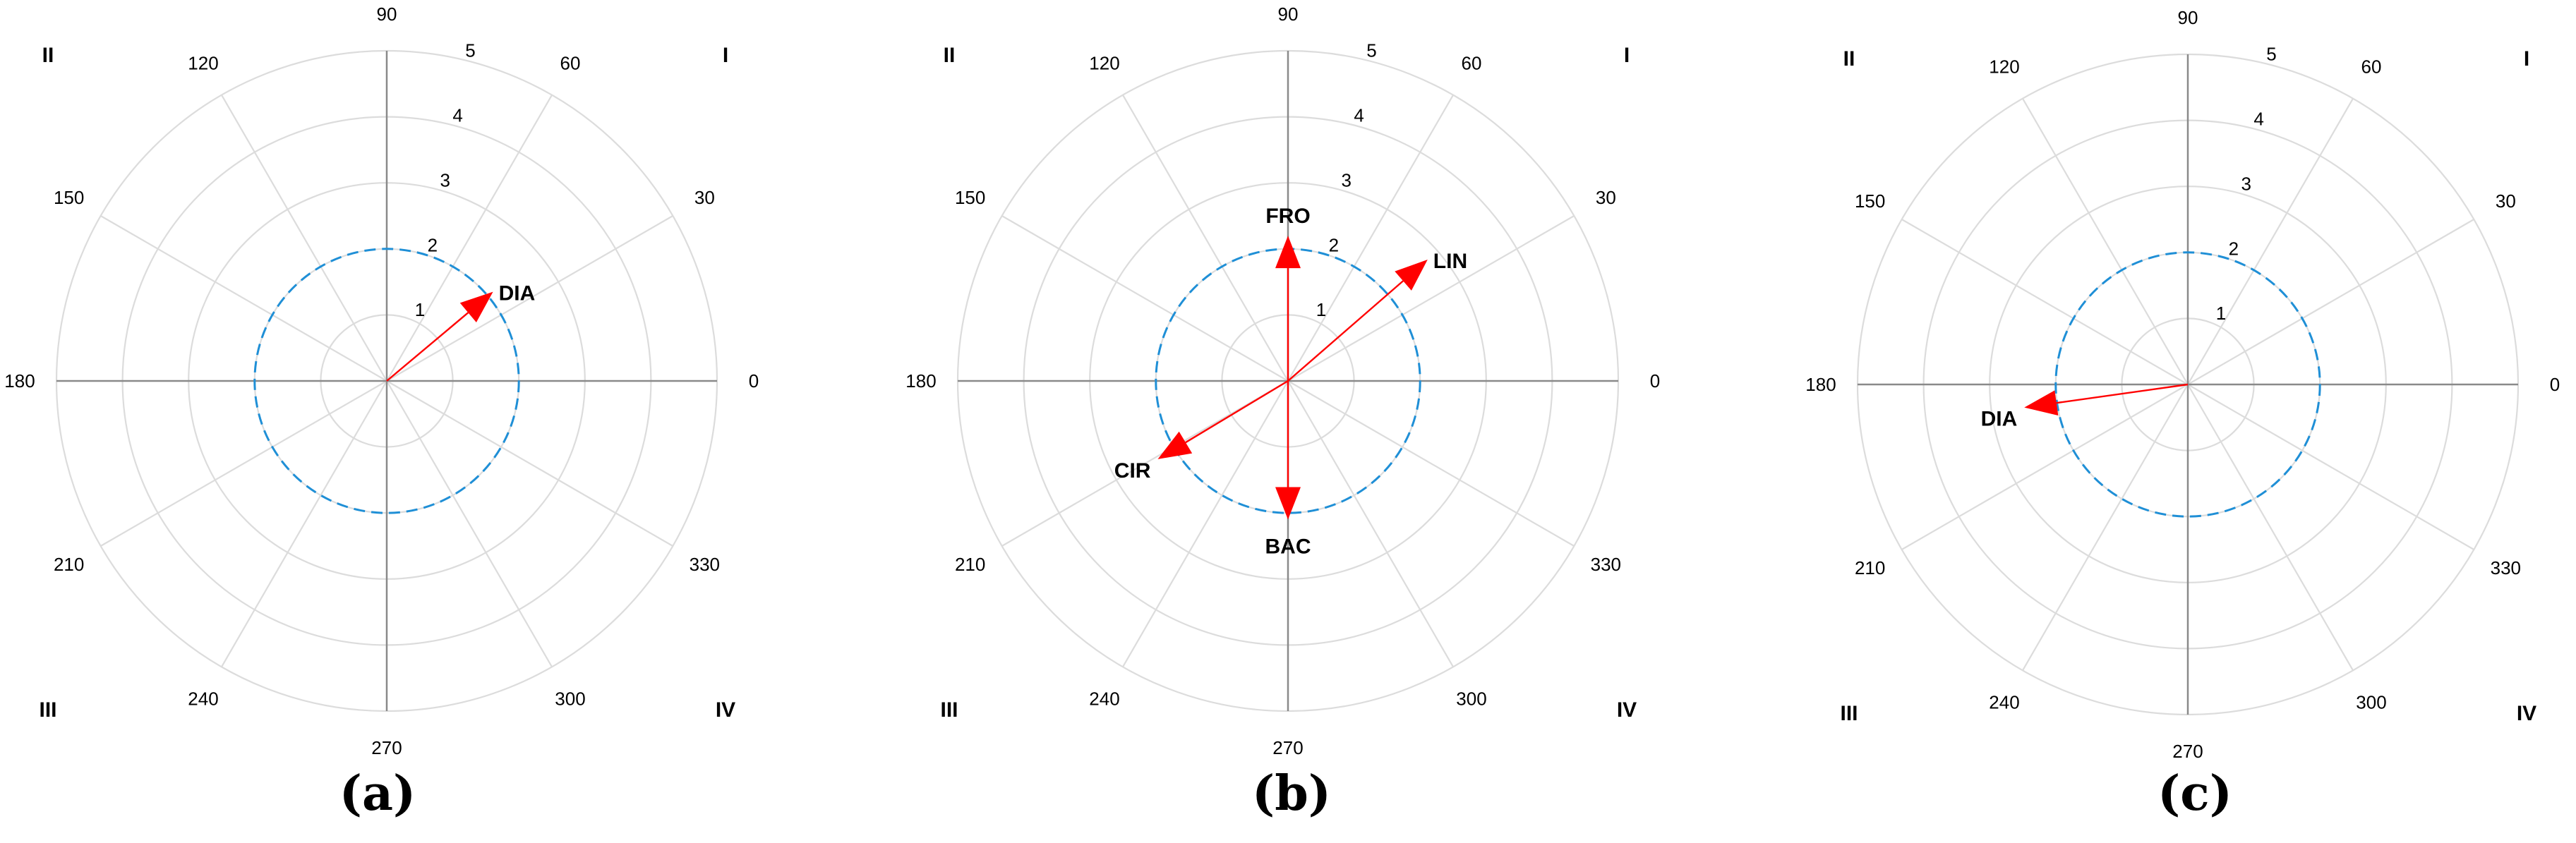  I want to click on panel-c-angle-tick-330: 330, so click(2506, 567).